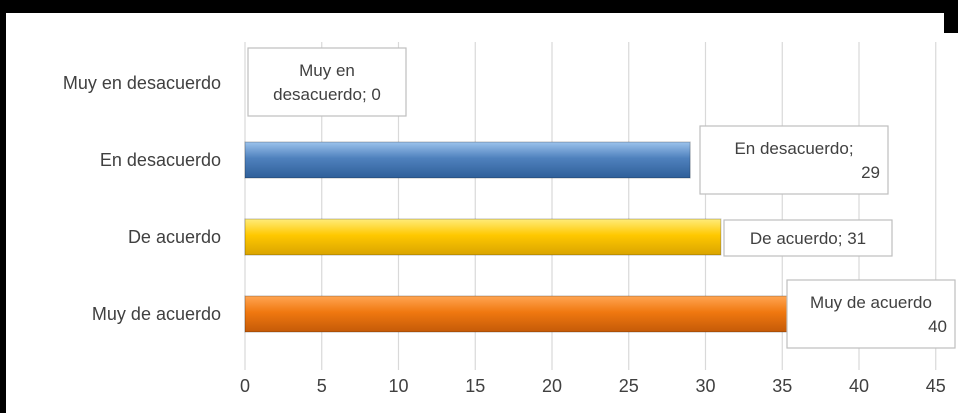  What do you see at coordinates (475, 386) in the screenshot?
I see `x-tick-label-15: 15` at bounding box center [475, 386].